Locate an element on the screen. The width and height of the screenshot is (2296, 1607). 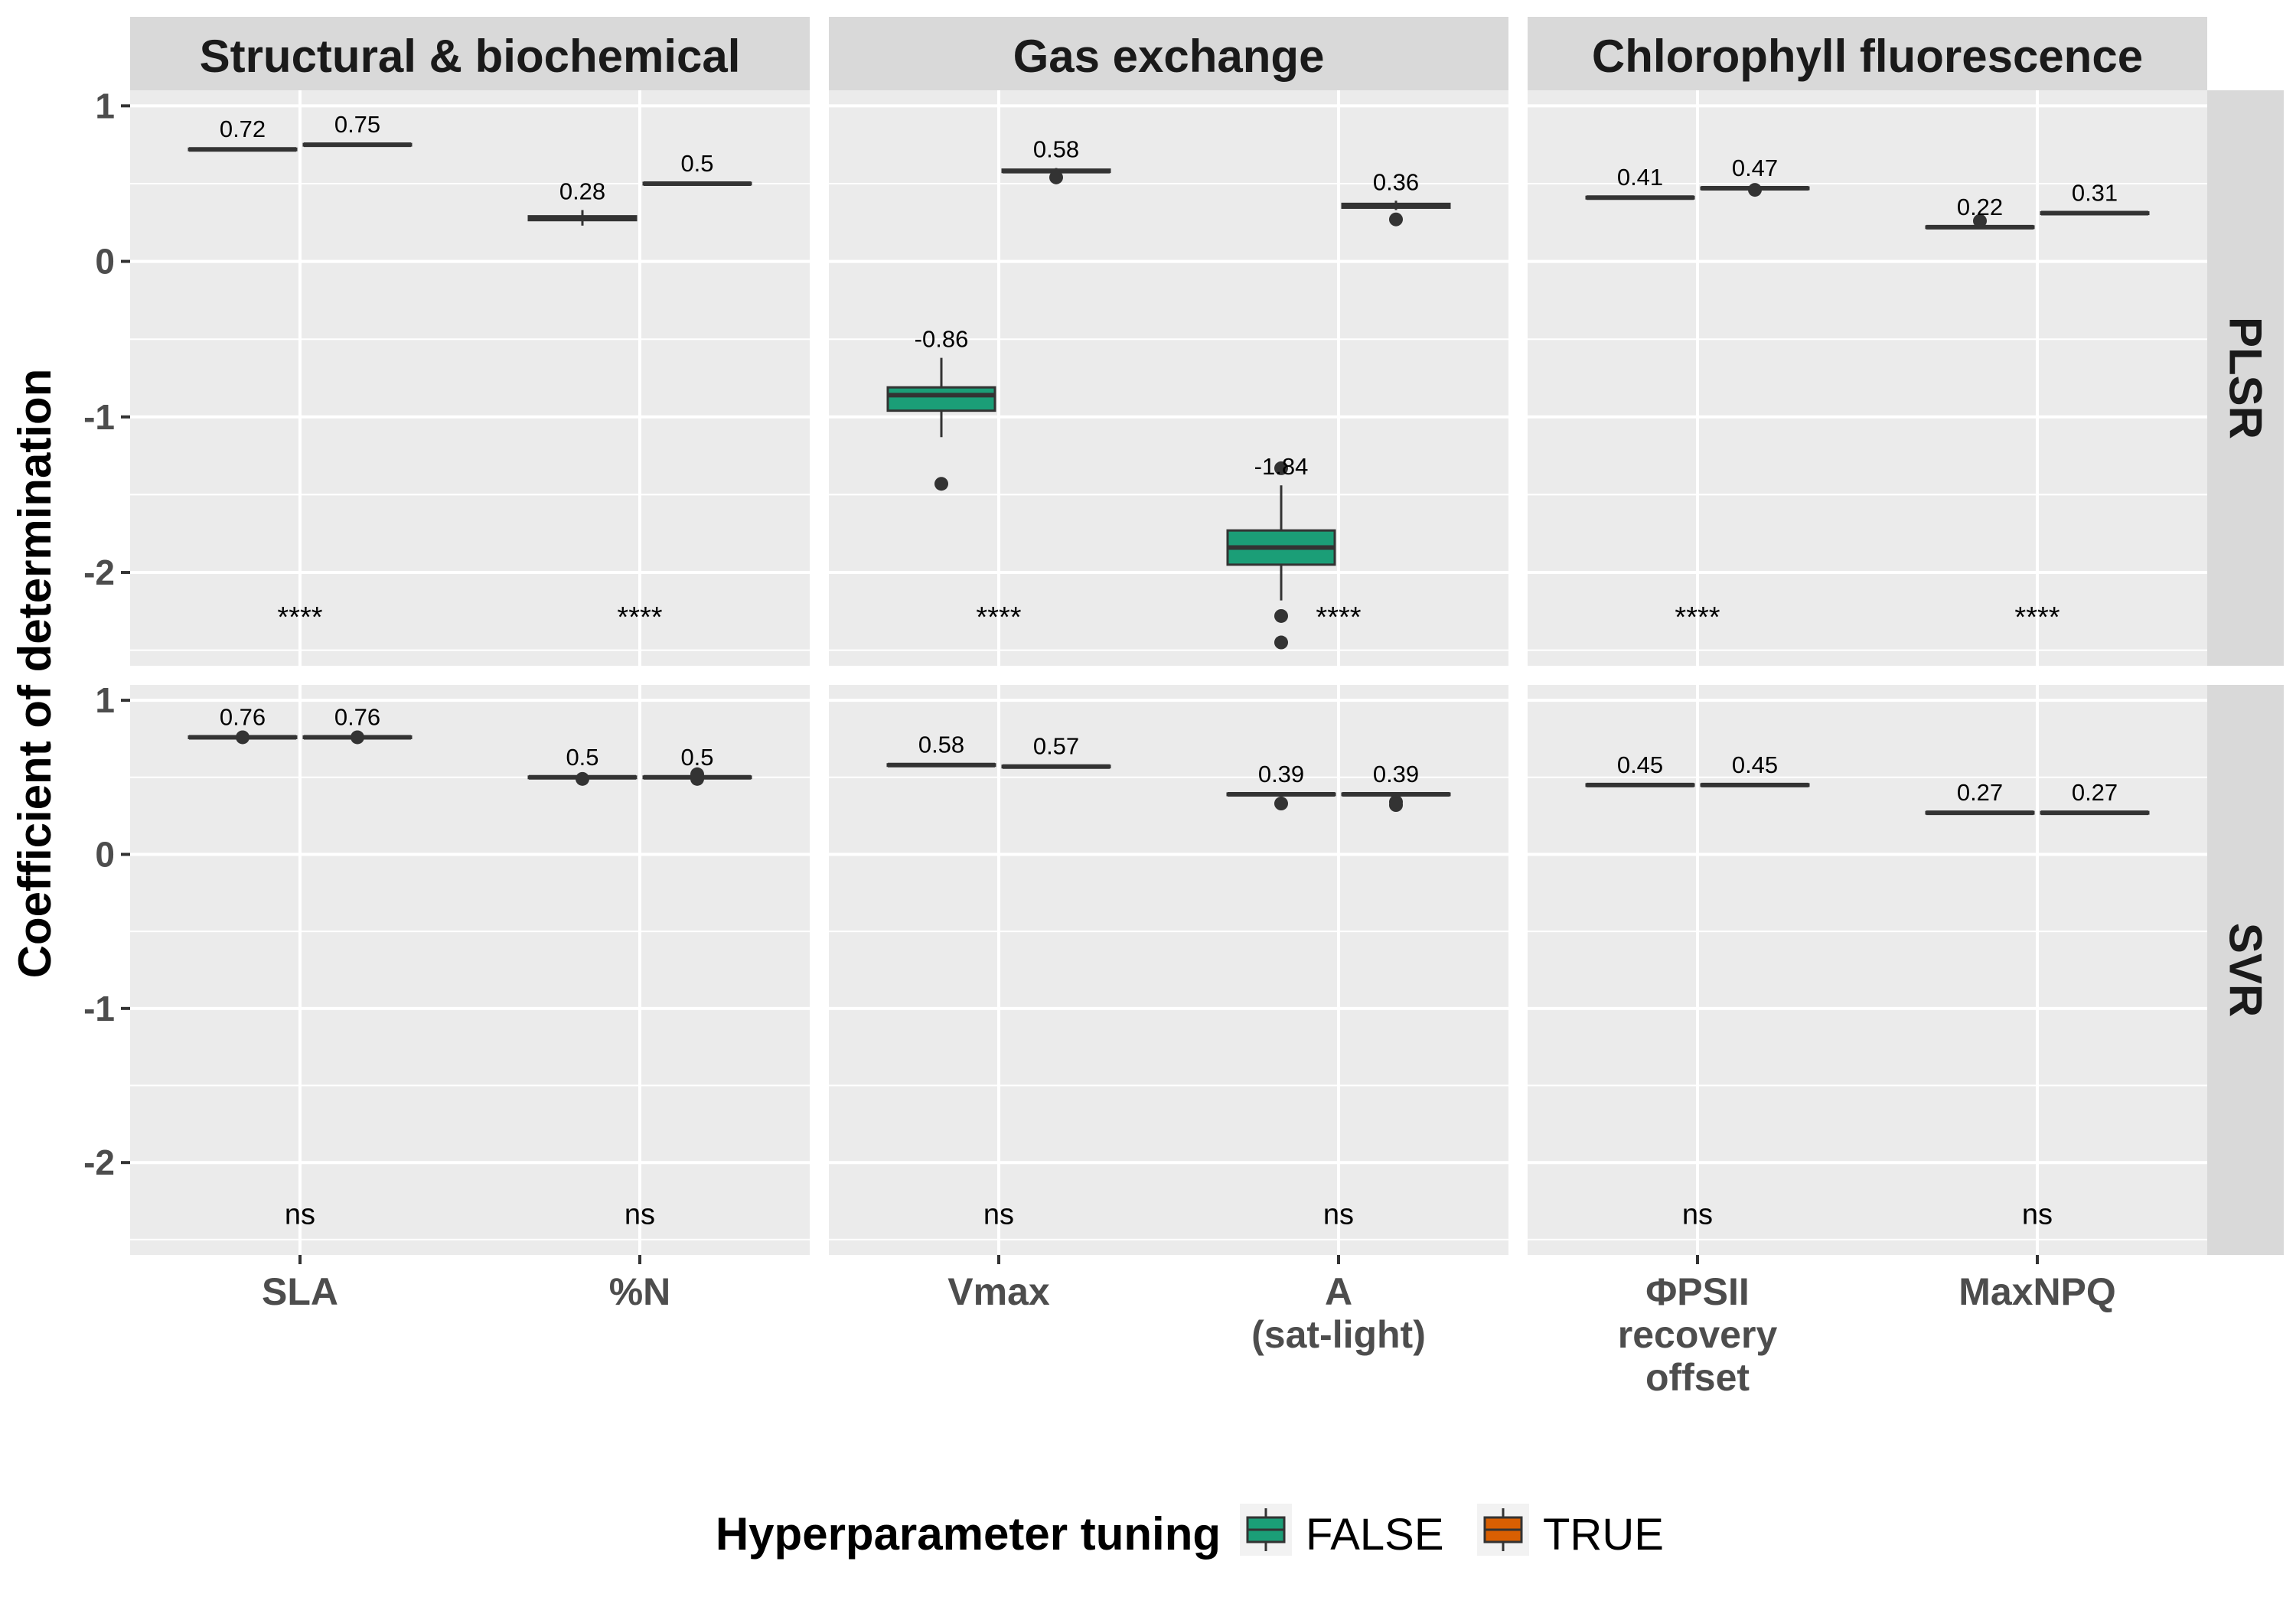
median-value-label: 0.72 is located at coordinates (243, 129).